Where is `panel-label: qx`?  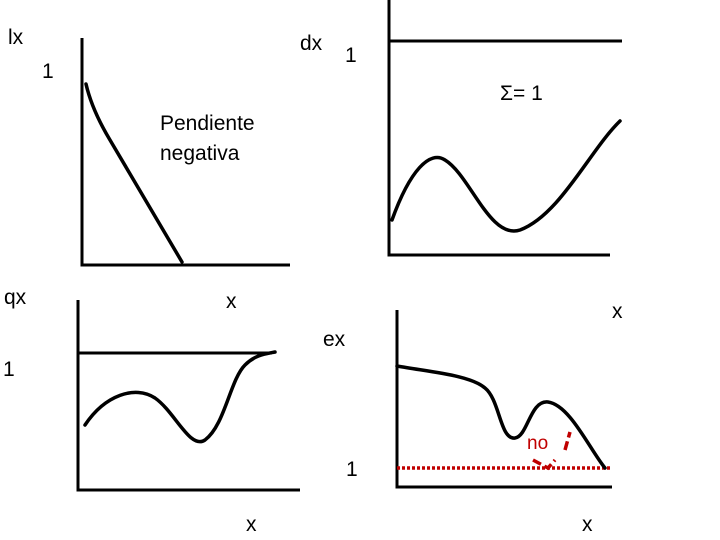
panel-label: qx is located at coordinates (15, 297).